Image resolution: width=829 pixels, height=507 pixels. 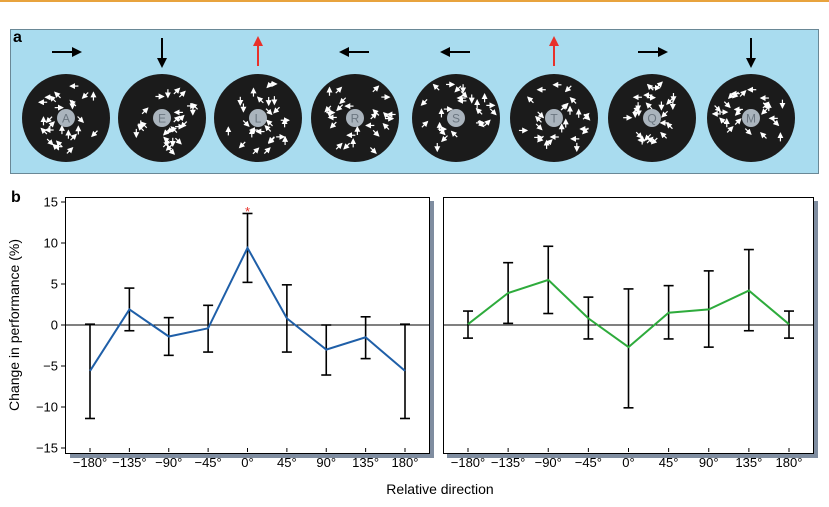 I want to click on y-tick-label: −5, so click(x=50, y=366).